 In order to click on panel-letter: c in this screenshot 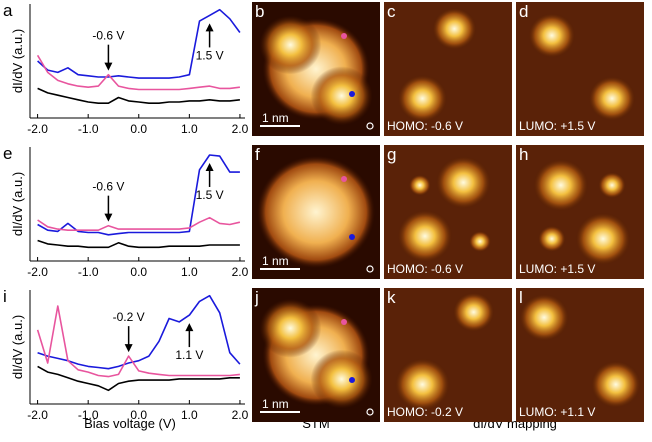, I will do `click(391, 11)`.